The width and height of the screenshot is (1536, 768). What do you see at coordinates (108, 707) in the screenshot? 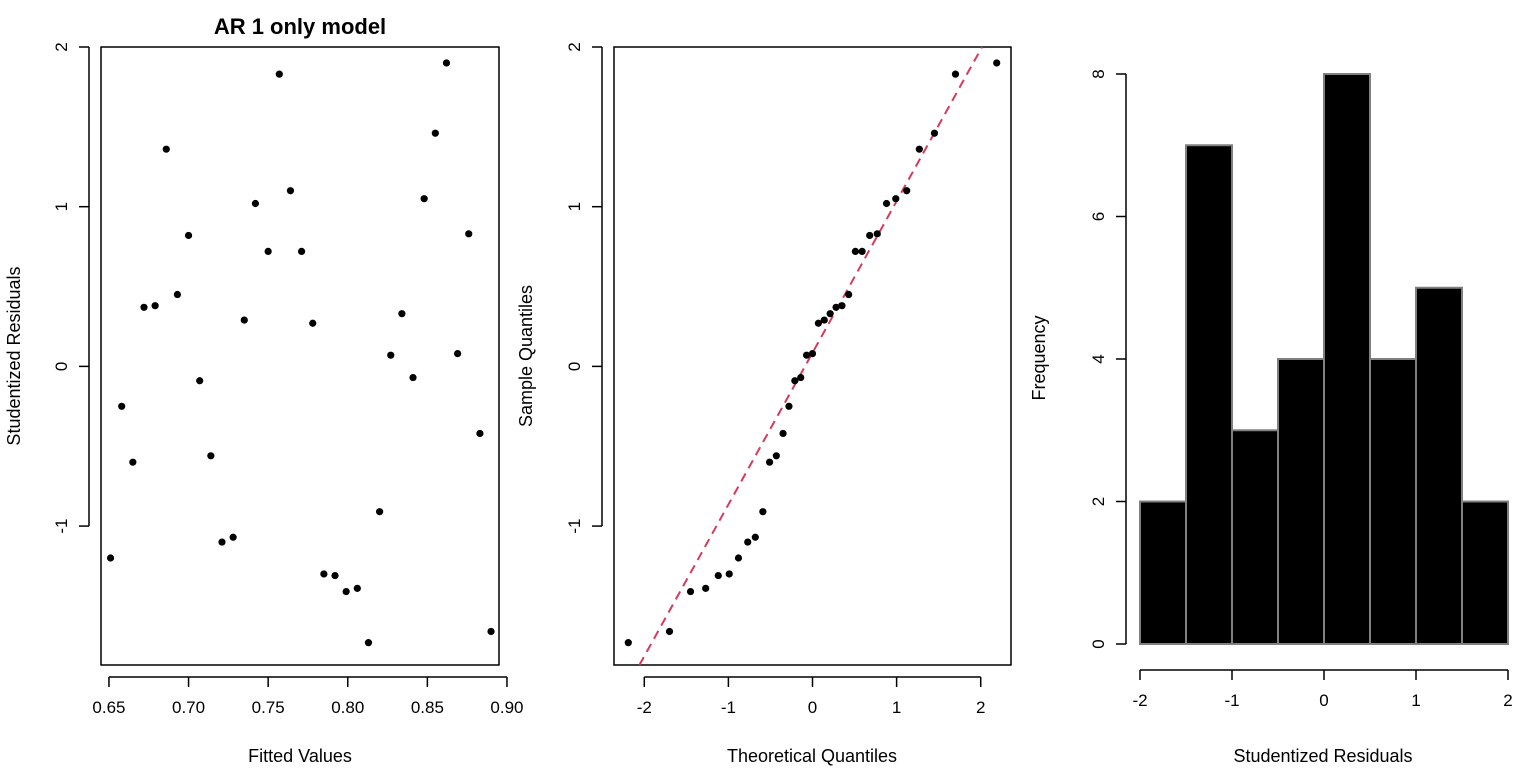
I see `x-tick-label: 0.65` at bounding box center [108, 707].